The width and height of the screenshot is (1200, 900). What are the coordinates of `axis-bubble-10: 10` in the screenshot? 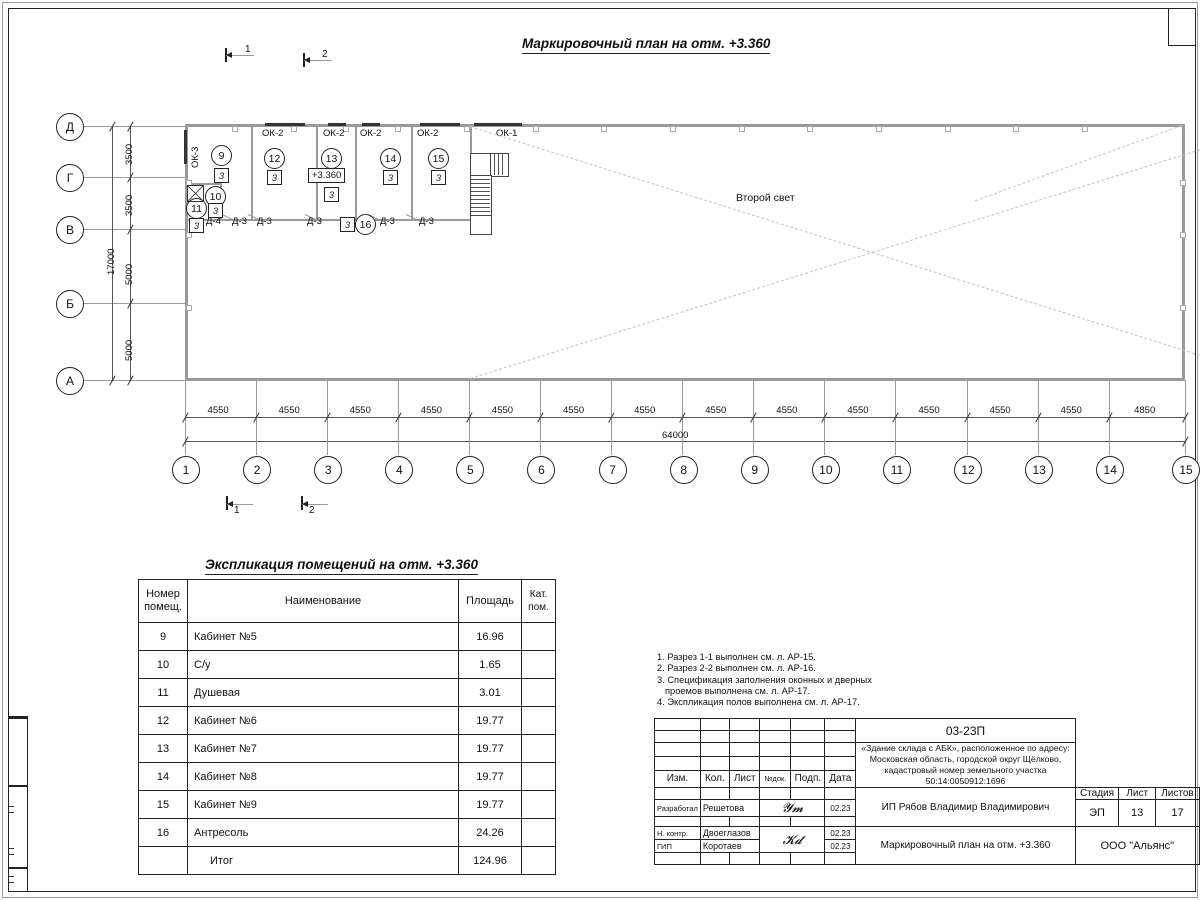 It's located at (825, 470).